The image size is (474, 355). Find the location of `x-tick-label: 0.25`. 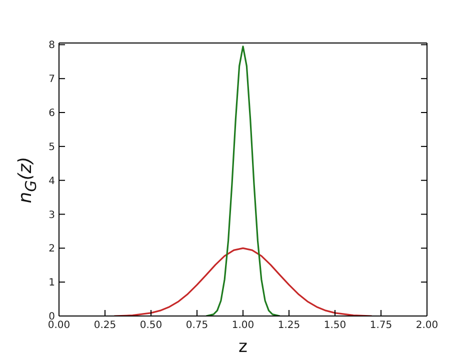

x-tick-label: 0.25 is located at coordinates (105, 326).